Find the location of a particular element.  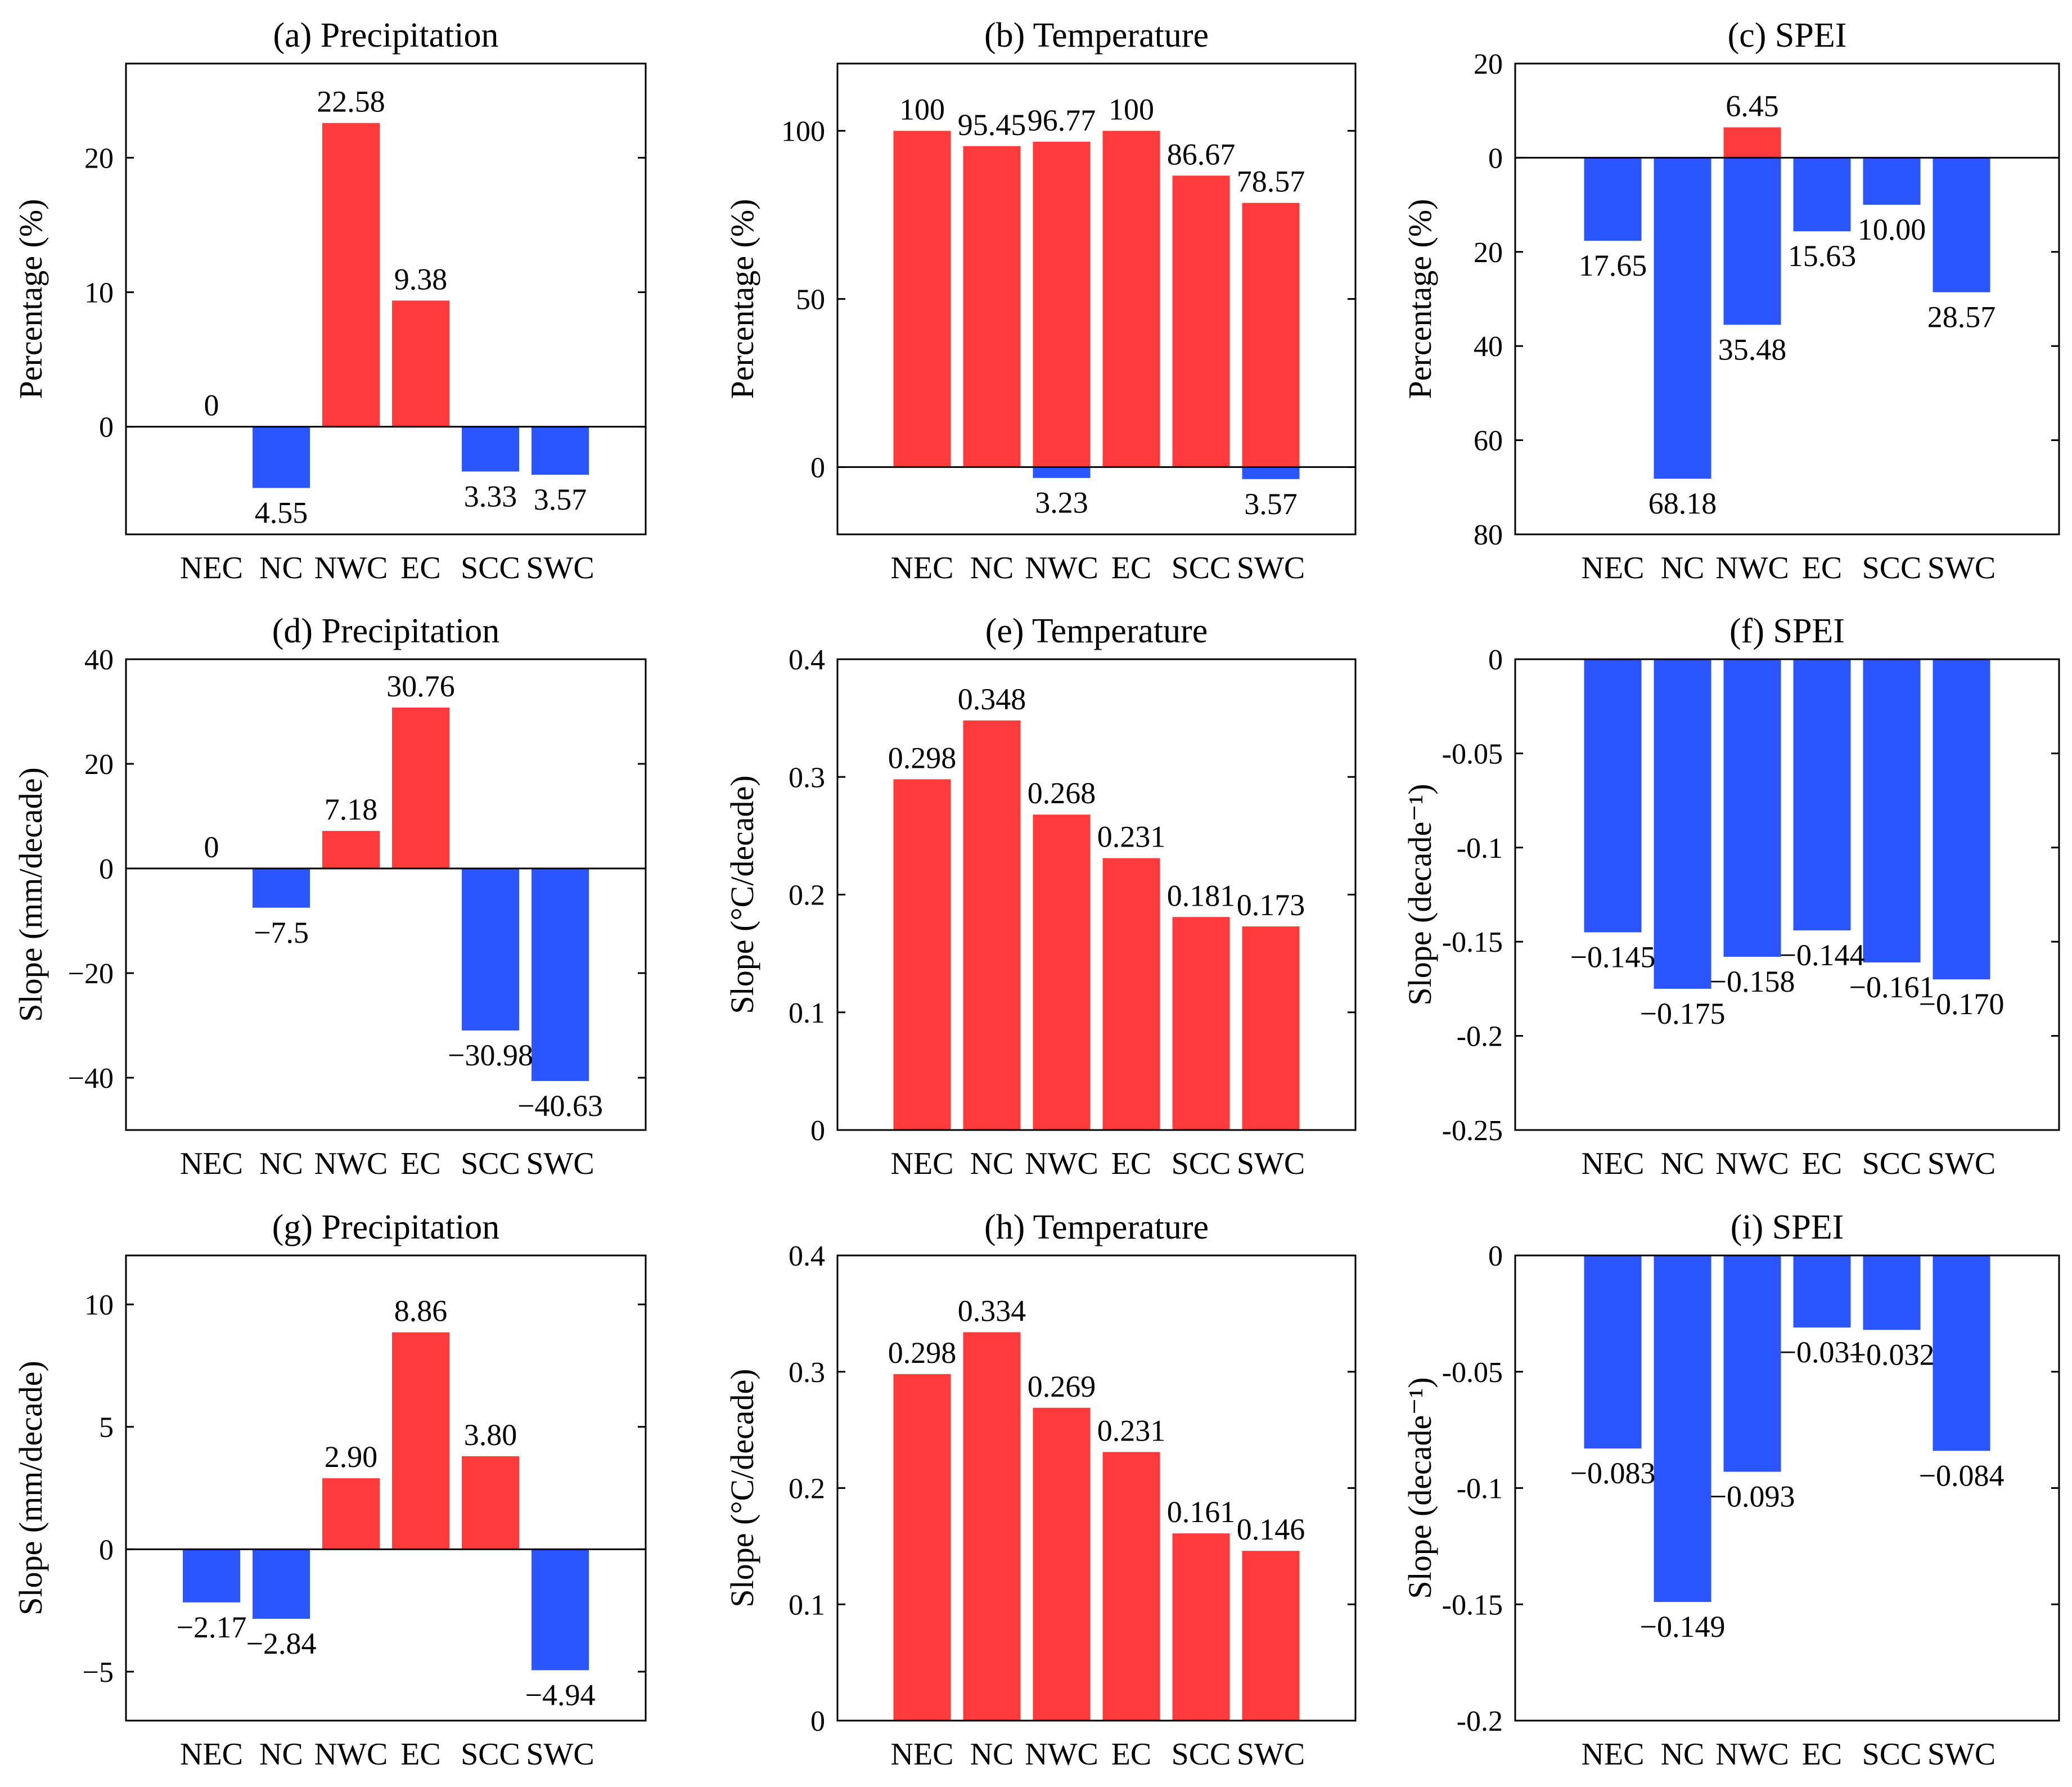

panel-c-data-label: 28.57 is located at coordinates (1961, 317).